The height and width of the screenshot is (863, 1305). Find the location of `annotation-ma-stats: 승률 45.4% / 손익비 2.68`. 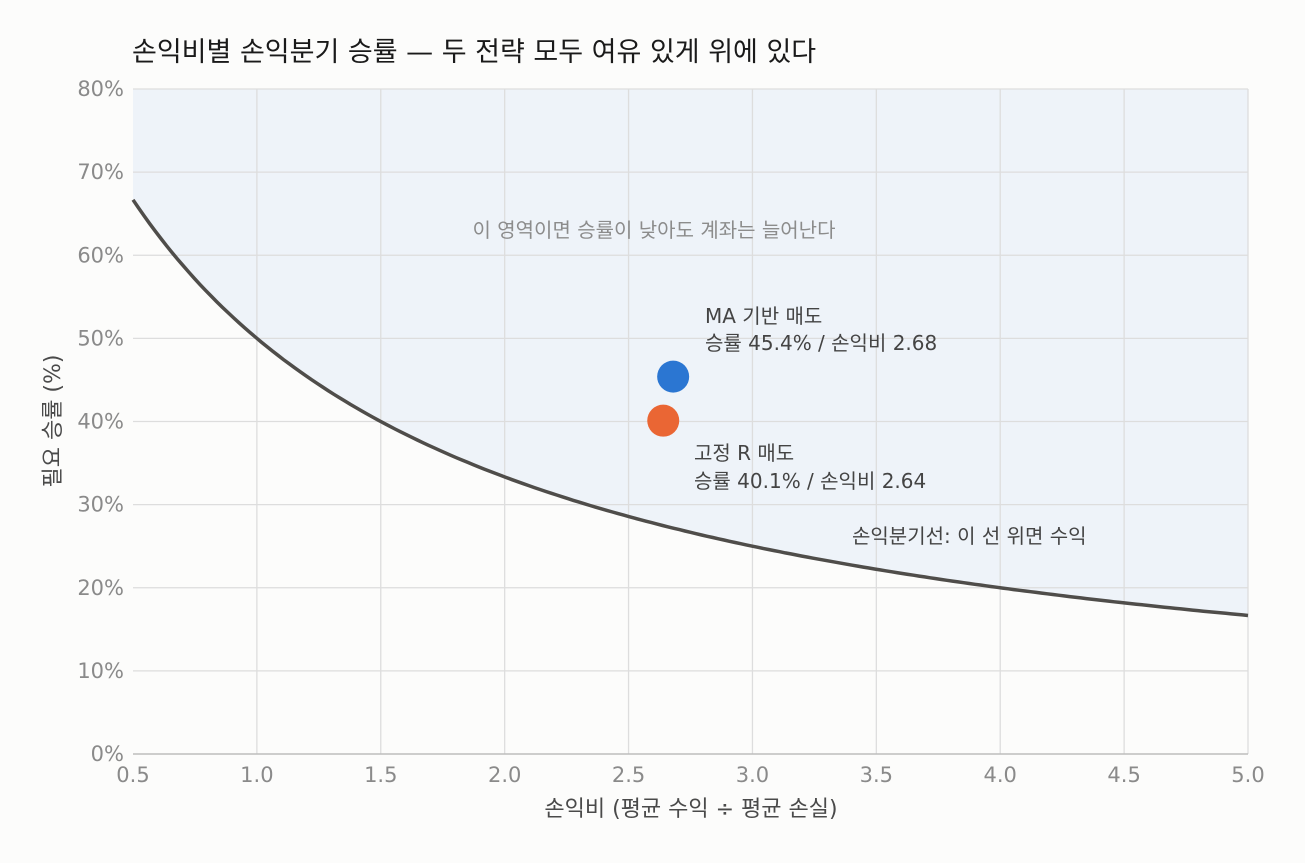

annotation-ma-stats: 승률 45.4% / 손익비 2.68 is located at coordinates (821, 343).